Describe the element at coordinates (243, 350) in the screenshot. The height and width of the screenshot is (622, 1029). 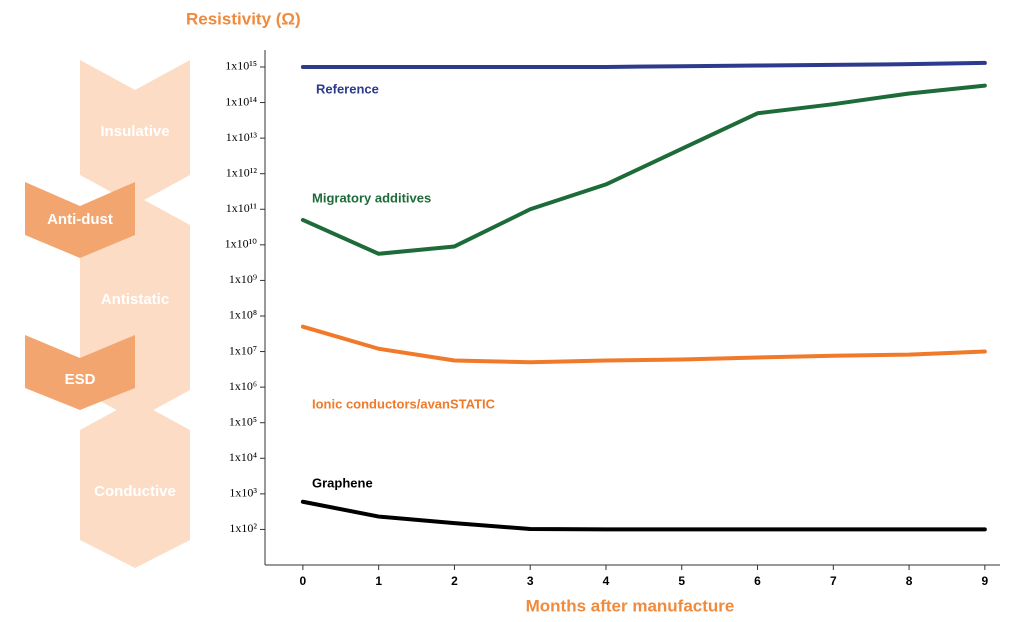
I see `y-tick-label: 1x10⁷` at that location.